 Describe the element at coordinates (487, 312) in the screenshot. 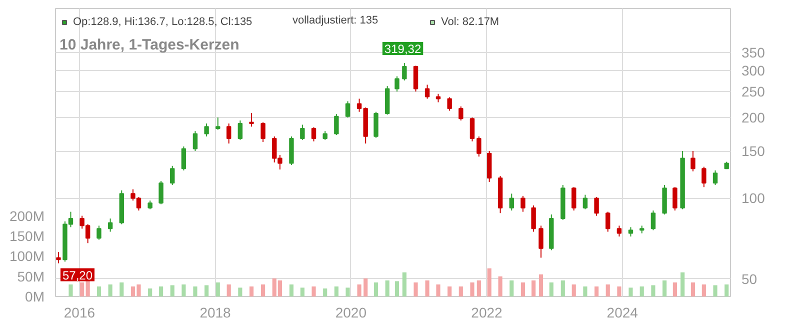

I see `x-tick-label: 2022` at that location.